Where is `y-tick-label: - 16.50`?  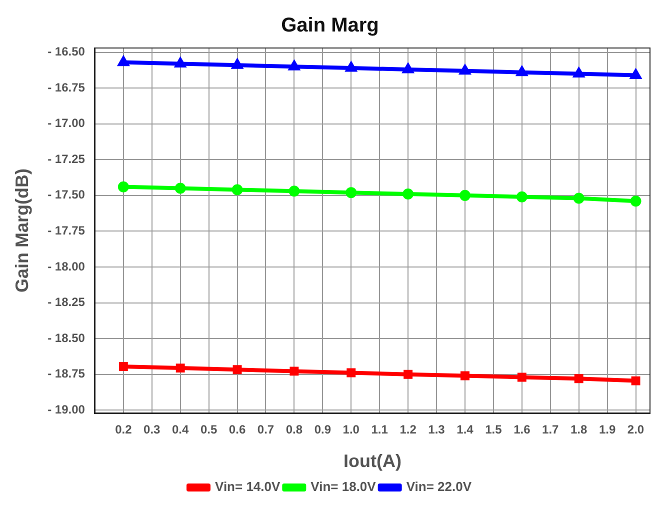 y-tick-label: - 16.50 is located at coordinates (67, 51).